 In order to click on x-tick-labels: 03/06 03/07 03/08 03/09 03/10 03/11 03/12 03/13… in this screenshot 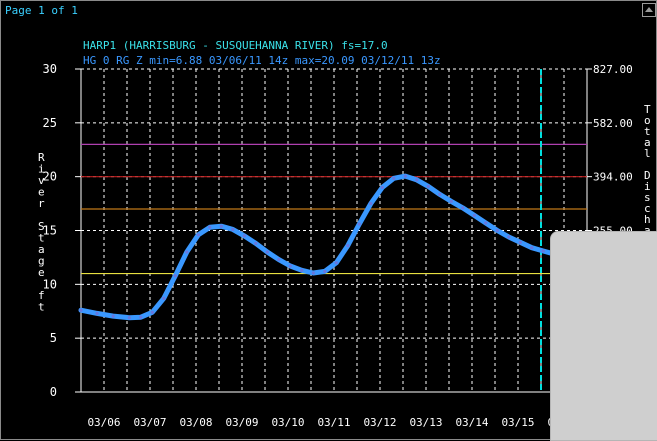, I will do `click(333, 422)`.